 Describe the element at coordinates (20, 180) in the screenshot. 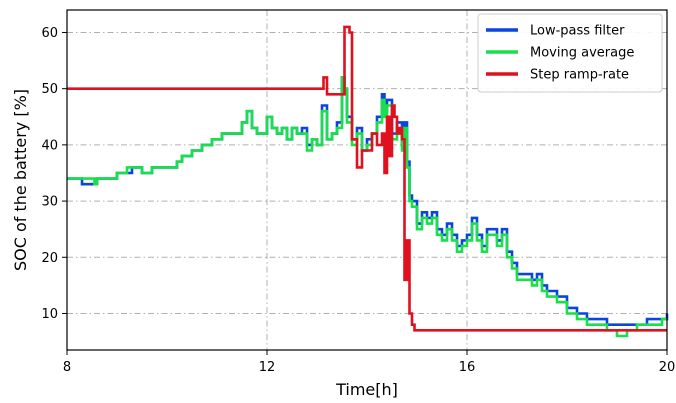

I see `y-axis-title: SOC of the battery [%]` at that location.